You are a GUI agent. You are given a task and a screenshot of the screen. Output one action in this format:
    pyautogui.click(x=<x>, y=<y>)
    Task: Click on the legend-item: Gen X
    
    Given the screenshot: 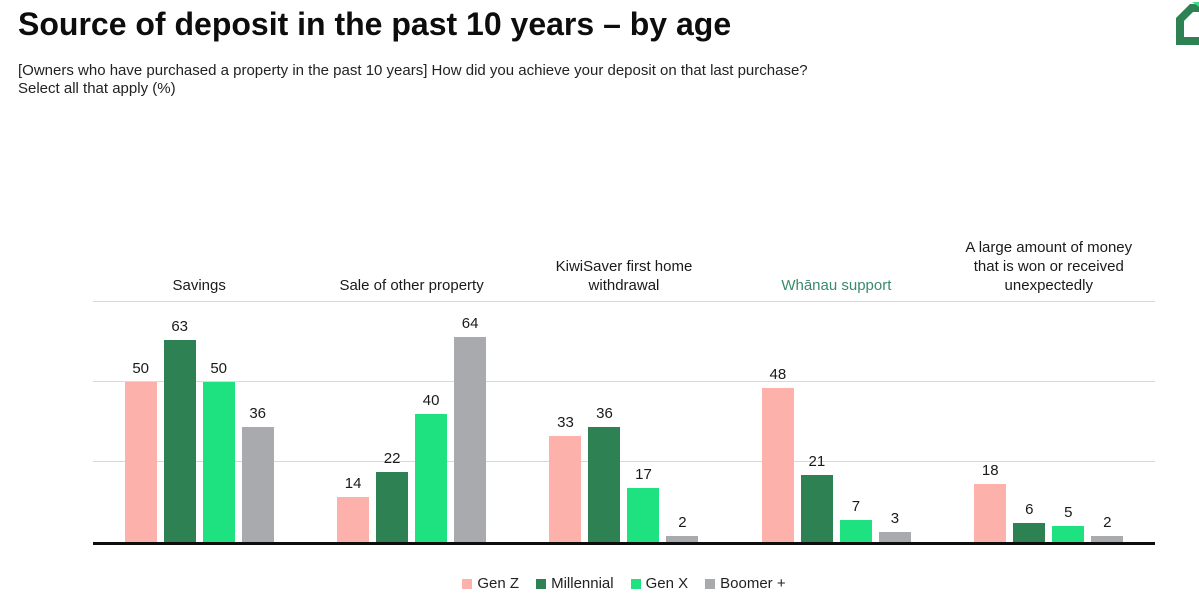 What is the action you would take?
    pyautogui.click(x=659, y=583)
    